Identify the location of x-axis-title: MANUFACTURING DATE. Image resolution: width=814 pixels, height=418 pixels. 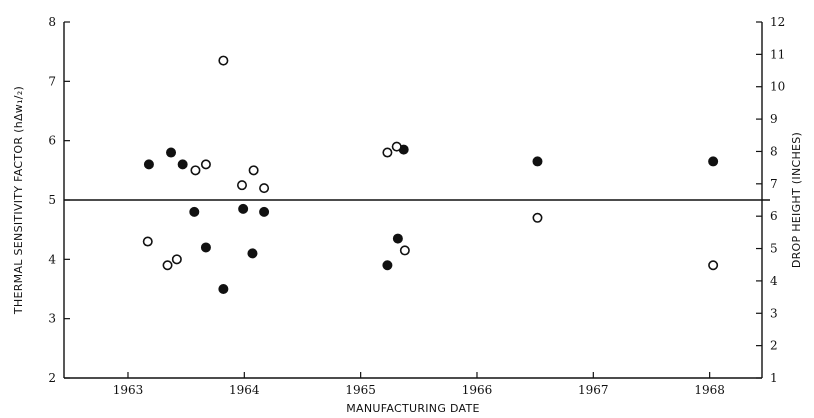
(413, 408).